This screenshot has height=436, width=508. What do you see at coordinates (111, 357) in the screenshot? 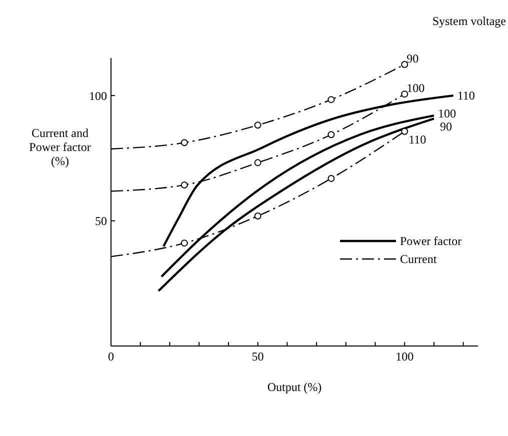
I see `x-tick-label: 0` at bounding box center [111, 357].